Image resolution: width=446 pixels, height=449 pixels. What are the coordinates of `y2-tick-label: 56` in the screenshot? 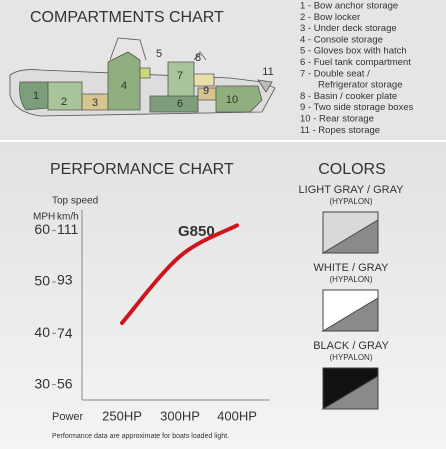 It's located at (65, 383).